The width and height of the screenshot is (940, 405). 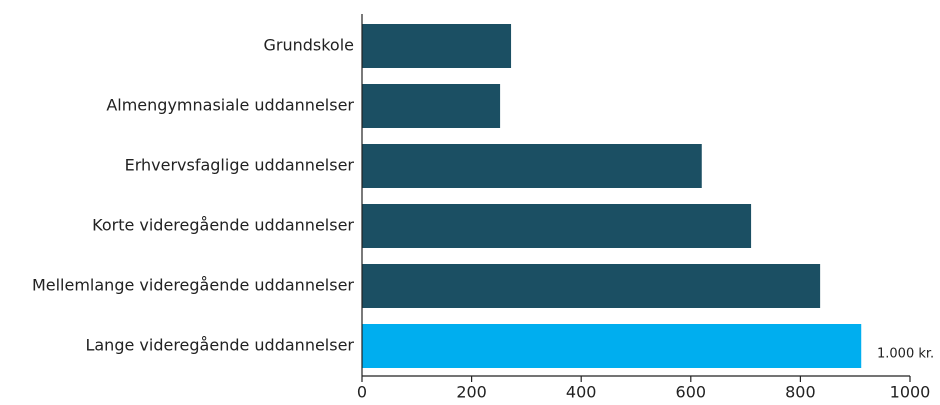 I want to click on x-tick-label: 200, so click(x=471, y=392).